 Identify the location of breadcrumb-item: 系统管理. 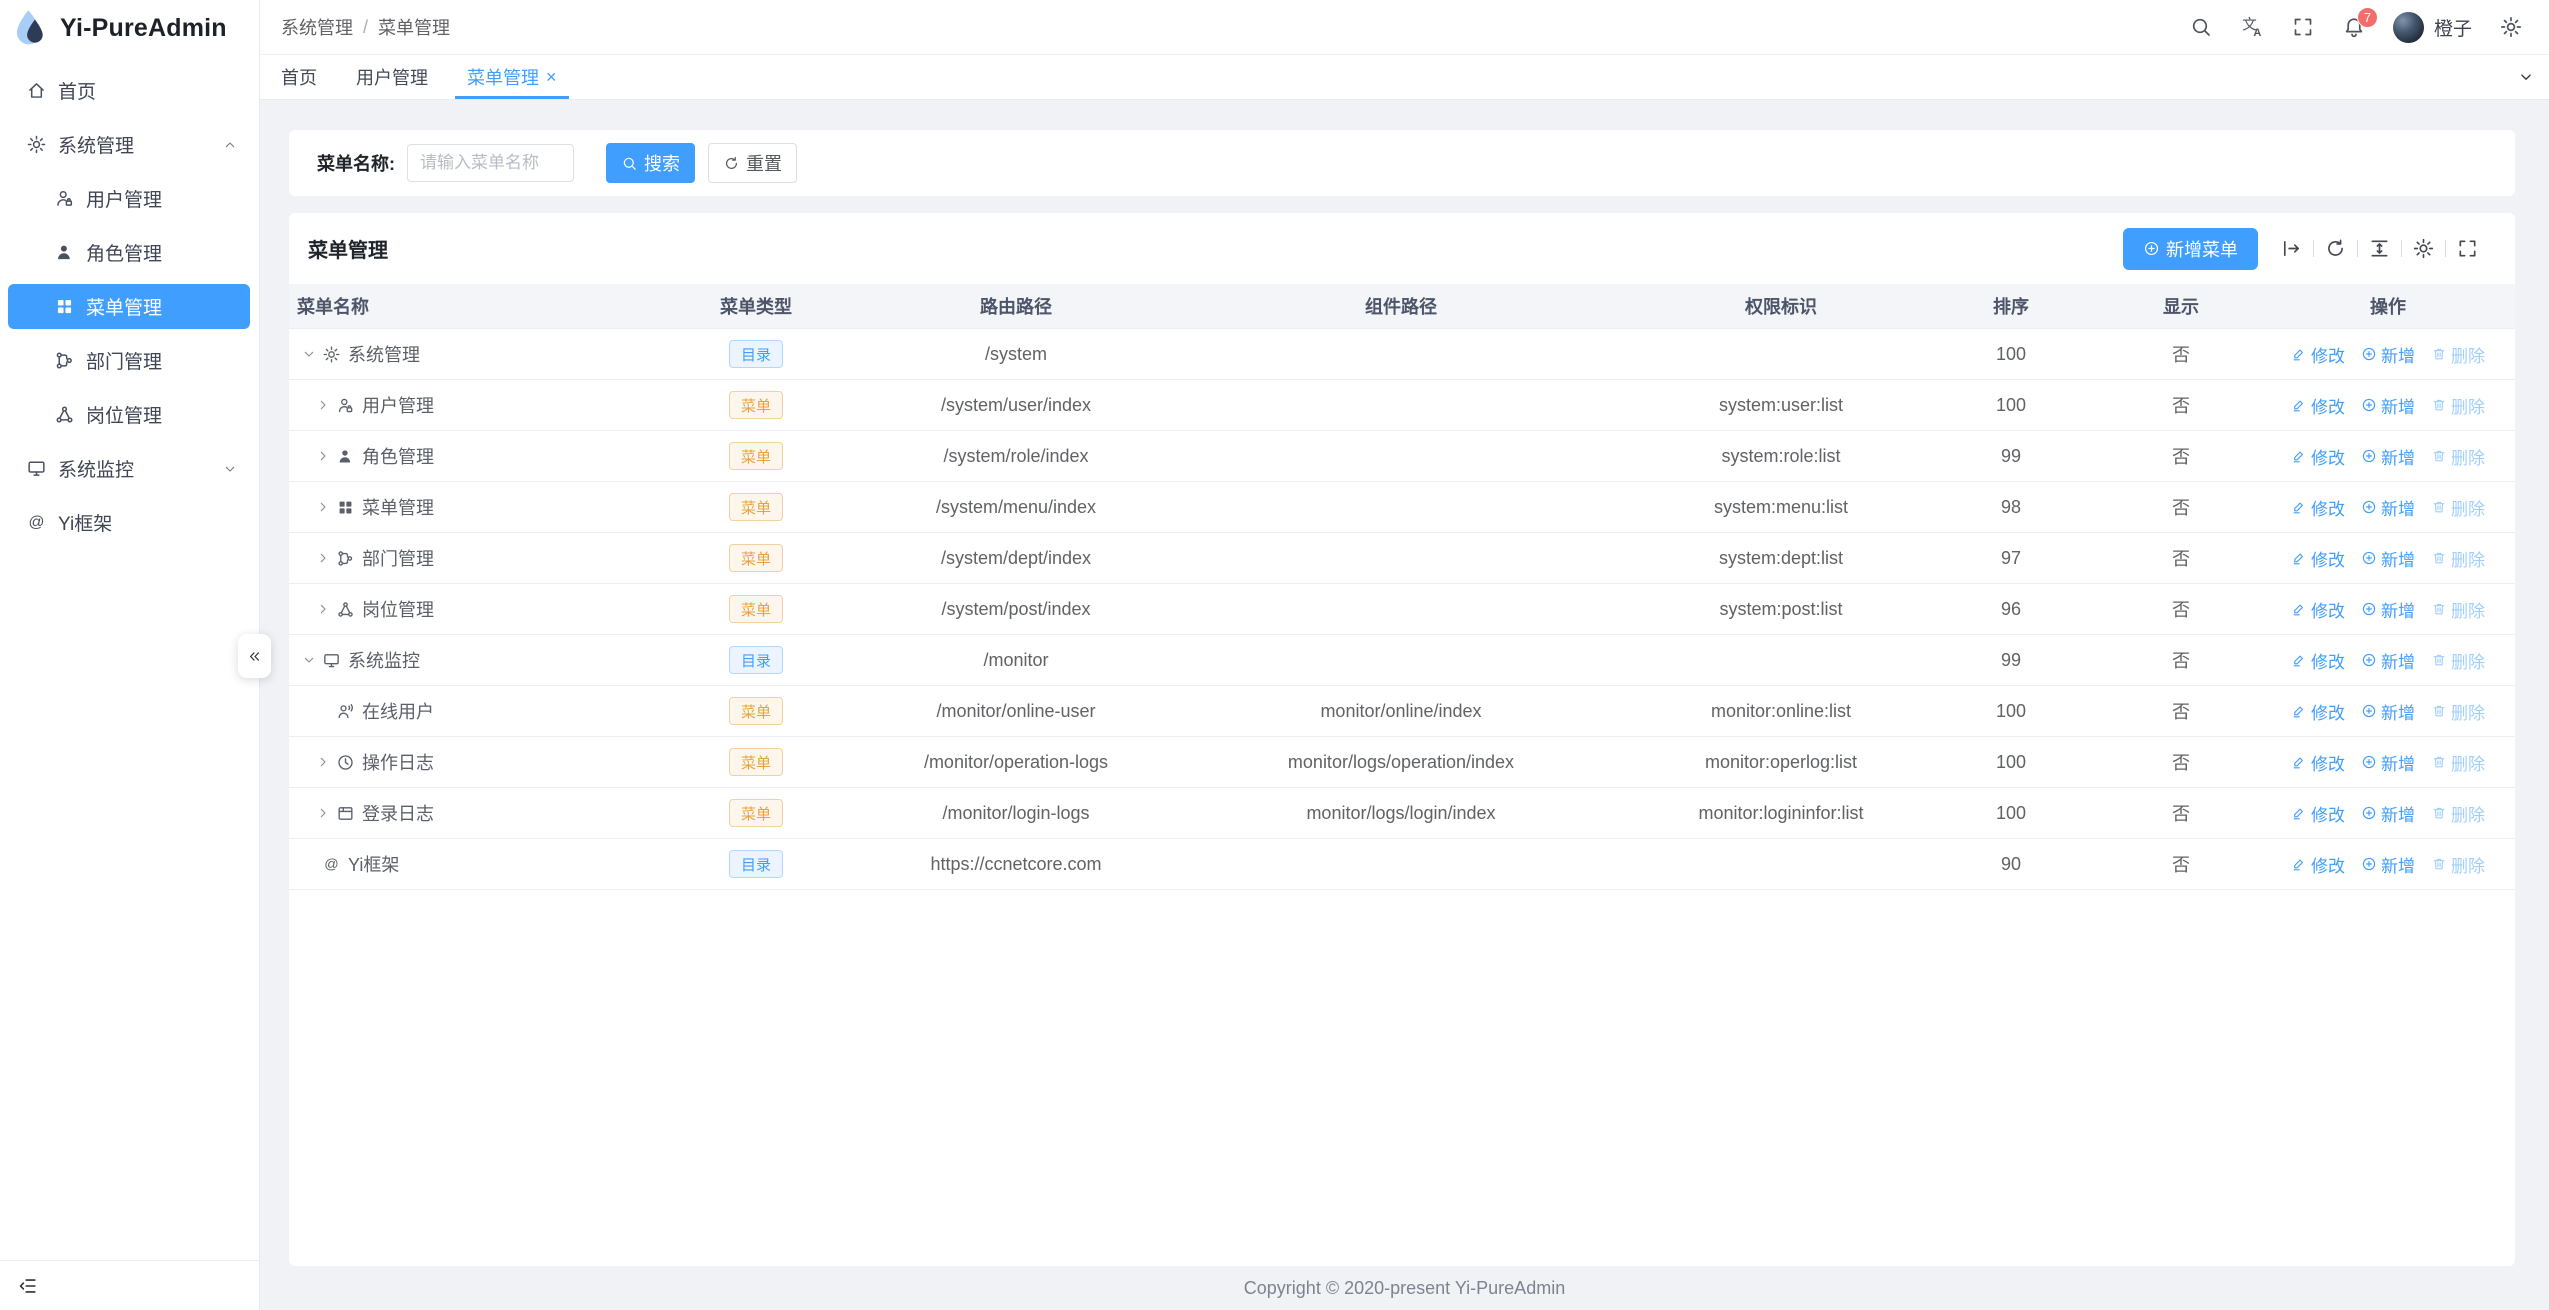
(317, 28).